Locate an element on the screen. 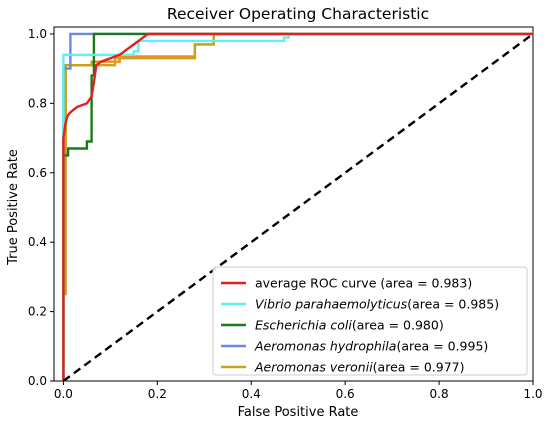 The width and height of the screenshot is (550, 427). legend-series-area: (area = 0.983) is located at coordinates (424, 283).